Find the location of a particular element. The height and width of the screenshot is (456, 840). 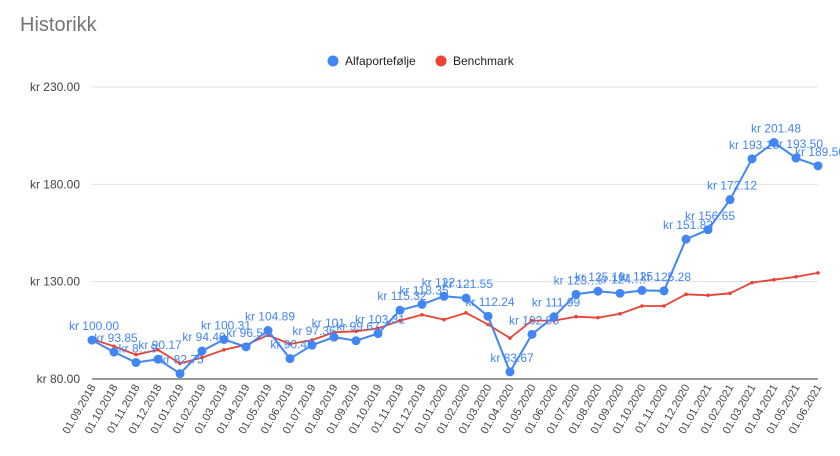

data-label: kr 125.10 is located at coordinates (600, 277).